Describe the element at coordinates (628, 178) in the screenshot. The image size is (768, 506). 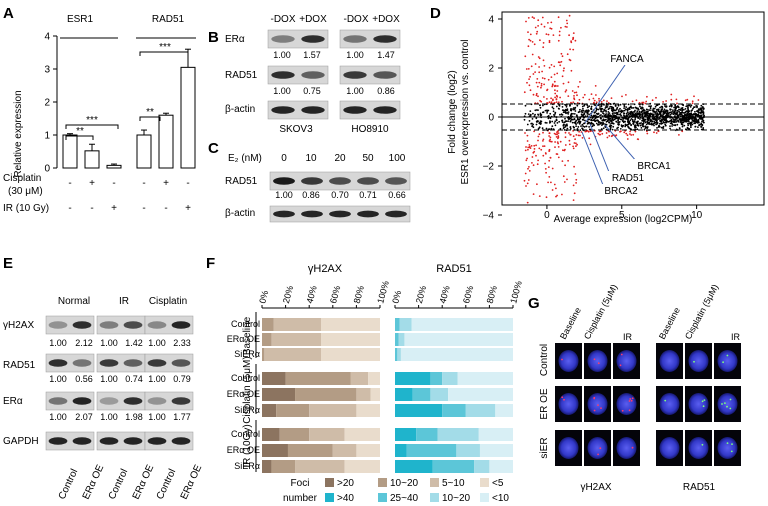
I see `gene-label-rad51: RAD51` at that location.